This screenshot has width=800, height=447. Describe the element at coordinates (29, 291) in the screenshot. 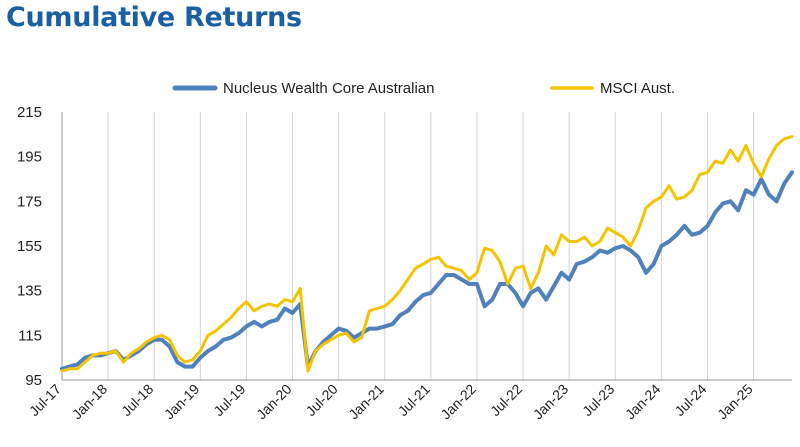

I see `y-tick-label: 135` at that location.